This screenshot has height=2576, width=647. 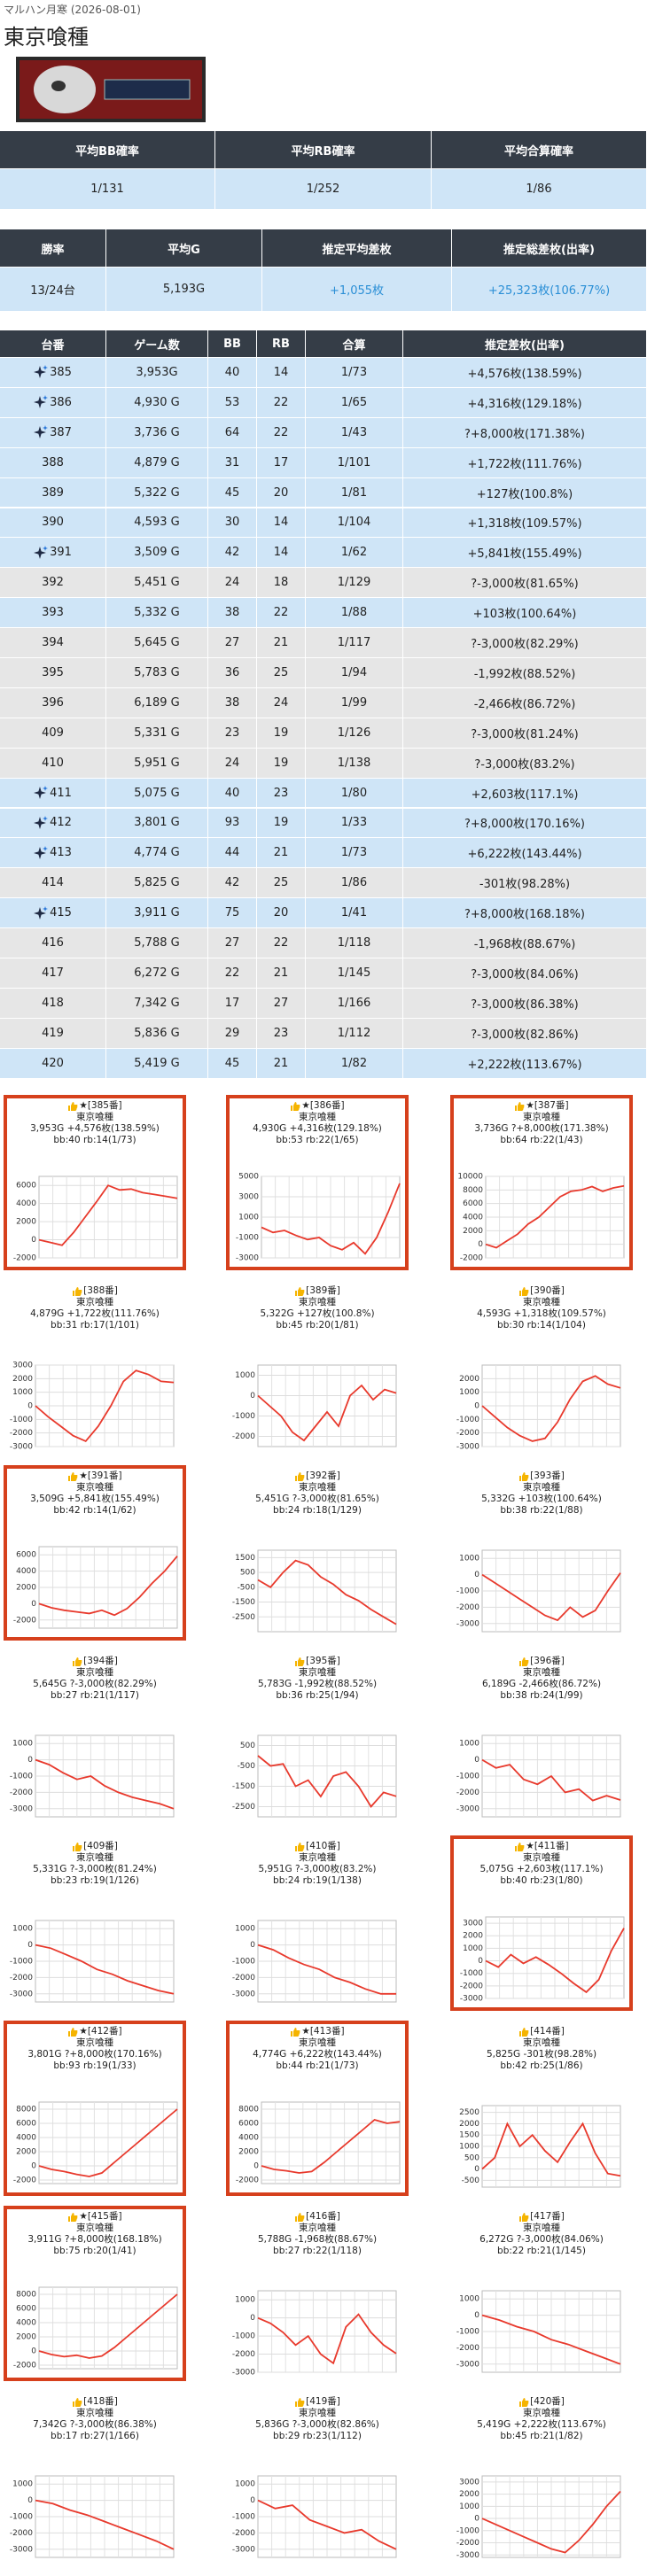 I want to click on cell-text: 392, so click(x=53, y=583).